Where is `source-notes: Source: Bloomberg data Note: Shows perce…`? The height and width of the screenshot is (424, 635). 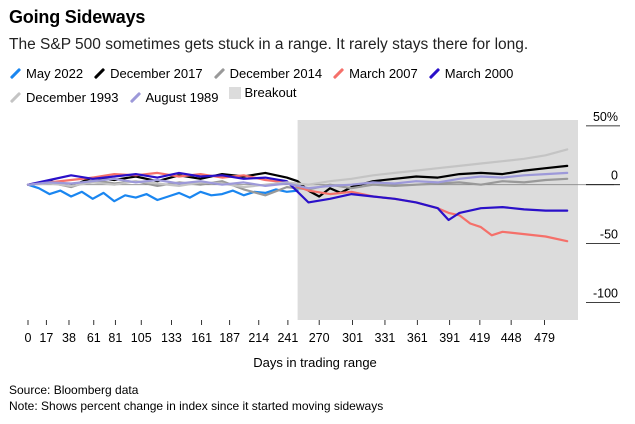
source-notes: Source: Bloomberg data Note: Shows perce… is located at coordinates (196, 398).